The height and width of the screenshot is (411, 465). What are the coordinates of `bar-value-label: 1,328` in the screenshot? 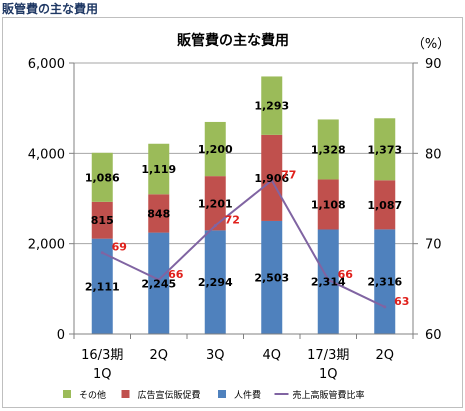 It's located at (328, 149).